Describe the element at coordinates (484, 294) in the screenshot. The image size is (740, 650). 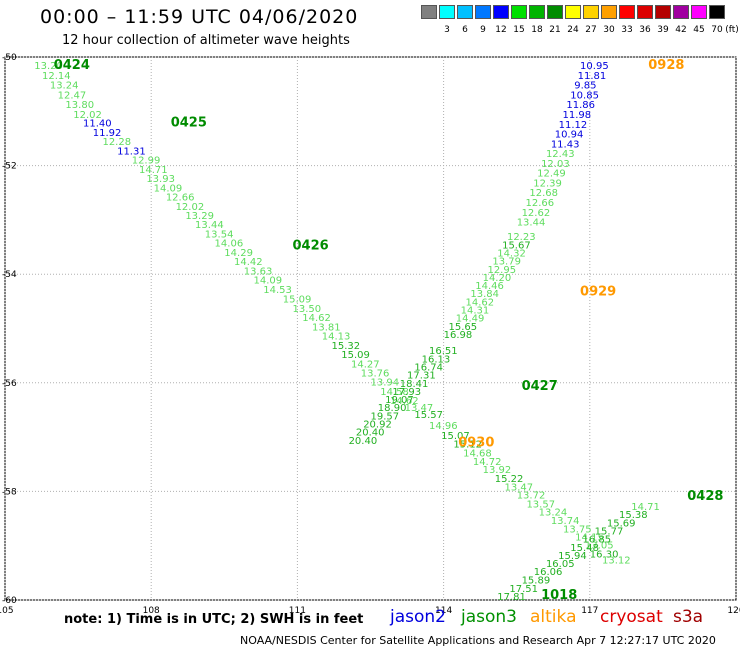
I see `wave-height-value: 13.84` at that location.